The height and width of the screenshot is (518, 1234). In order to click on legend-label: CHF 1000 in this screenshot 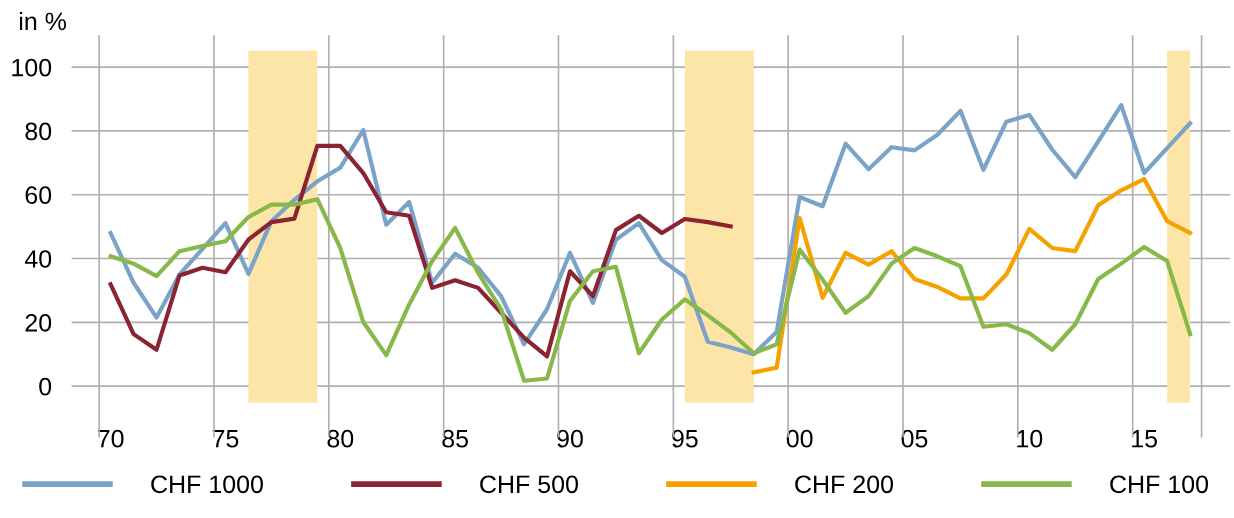, I will do `click(207, 484)`.